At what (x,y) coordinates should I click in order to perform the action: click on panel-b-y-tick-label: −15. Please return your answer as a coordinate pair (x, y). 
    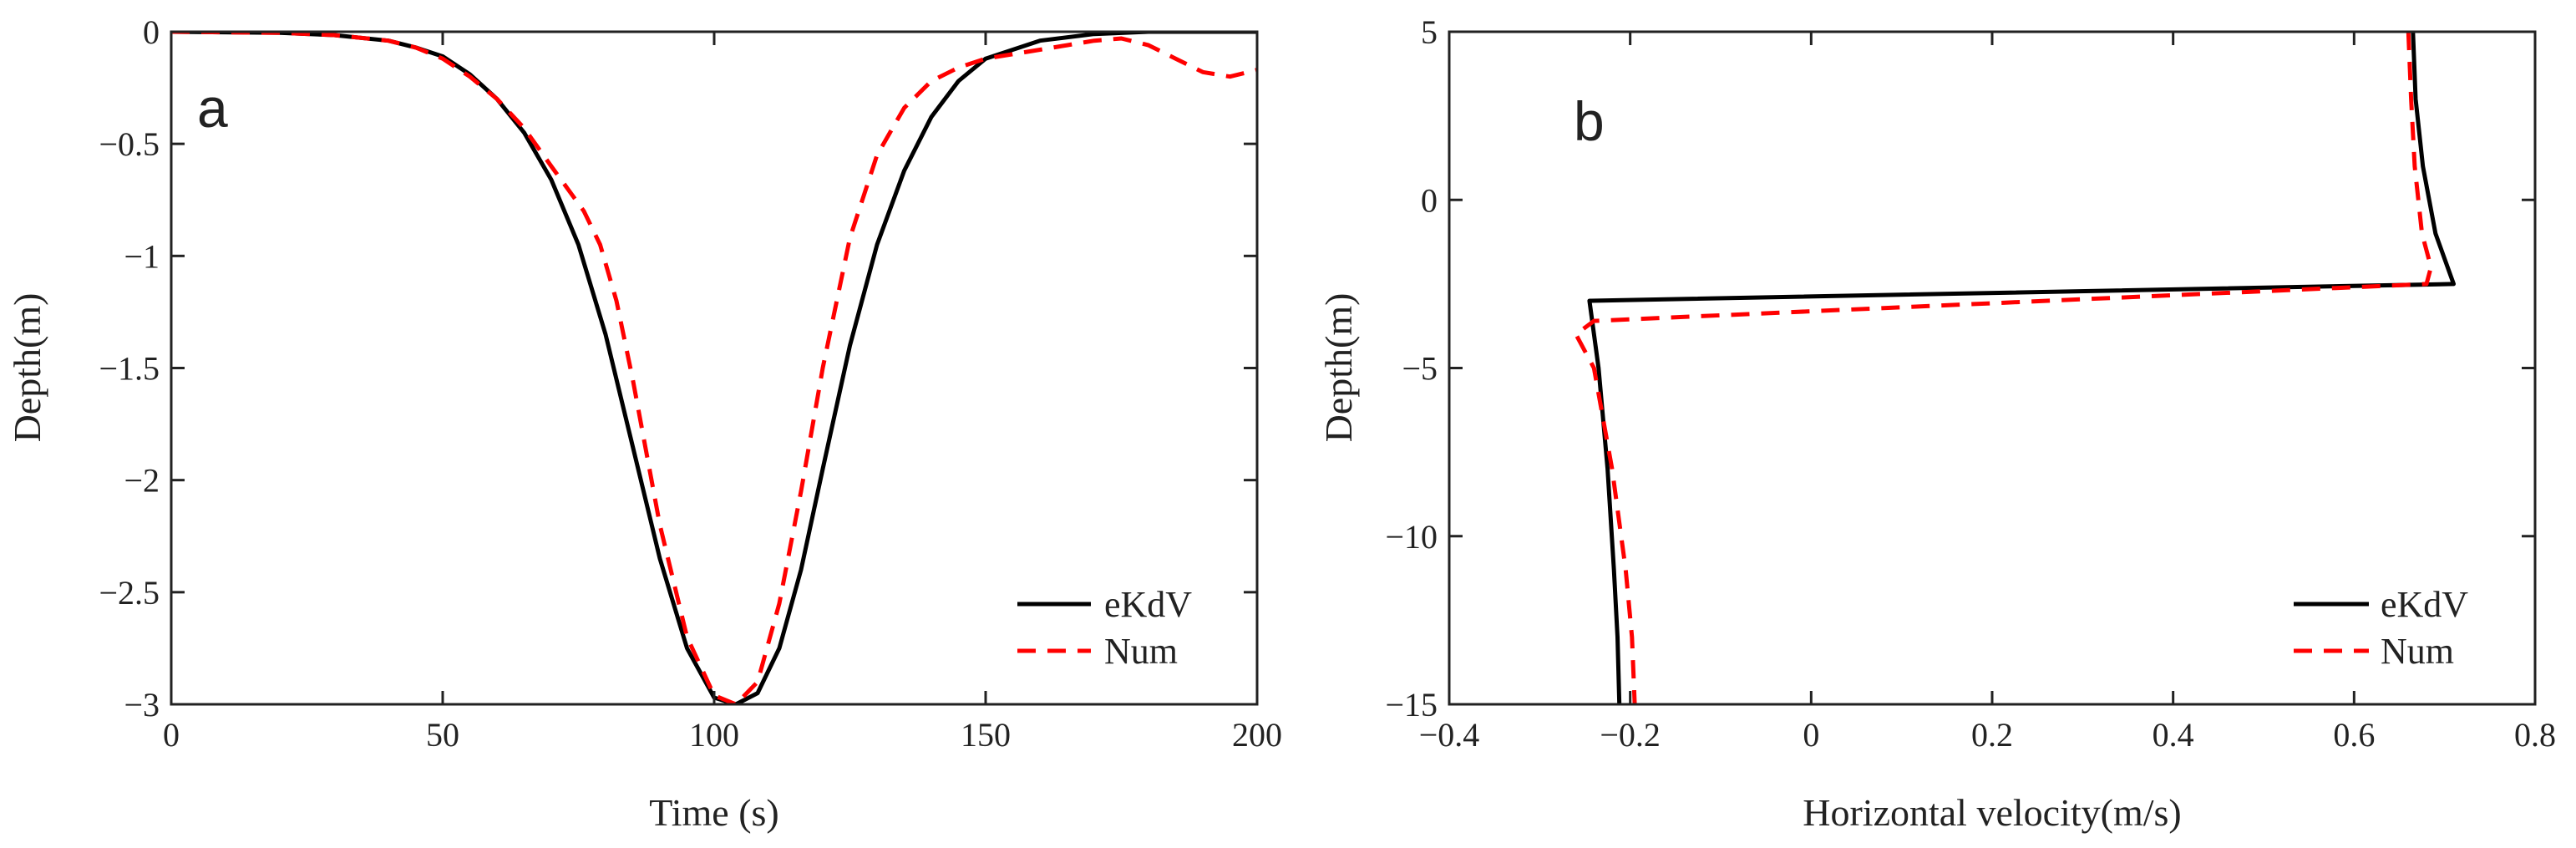
    Looking at the image, I should click on (1411, 705).